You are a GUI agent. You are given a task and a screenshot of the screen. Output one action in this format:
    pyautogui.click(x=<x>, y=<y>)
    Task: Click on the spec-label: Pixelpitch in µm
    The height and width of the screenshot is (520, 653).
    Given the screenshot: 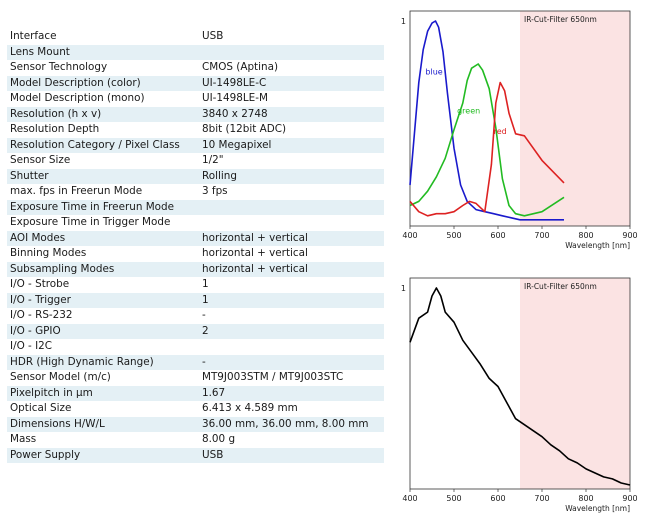 What is the action you would take?
    pyautogui.click(x=51, y=392)
    